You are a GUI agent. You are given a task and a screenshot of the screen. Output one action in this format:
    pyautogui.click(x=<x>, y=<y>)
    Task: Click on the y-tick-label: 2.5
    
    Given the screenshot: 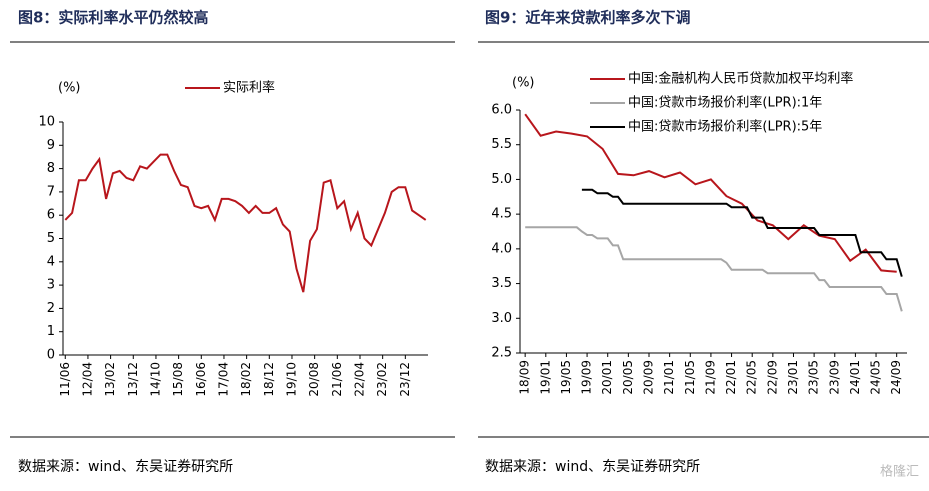 What is the action you would take?
    pyautogui.click(x=501, y=353)
    